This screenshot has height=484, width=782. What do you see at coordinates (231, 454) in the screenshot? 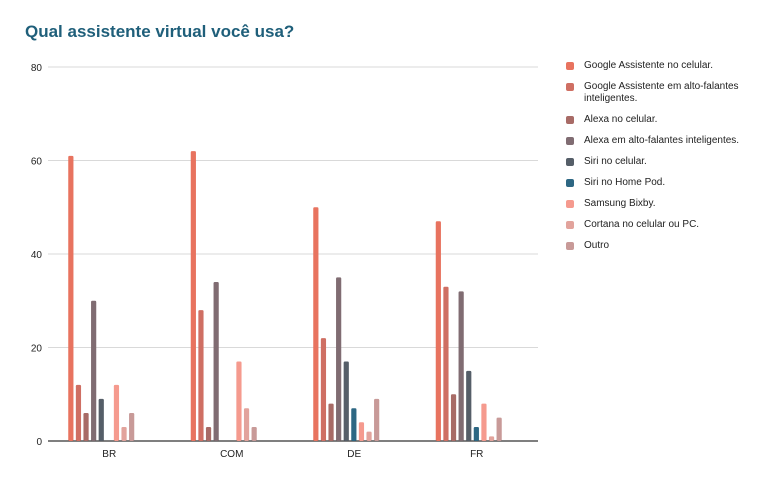
I see `x-tick-label: COM` at bounding box center [231, 454].